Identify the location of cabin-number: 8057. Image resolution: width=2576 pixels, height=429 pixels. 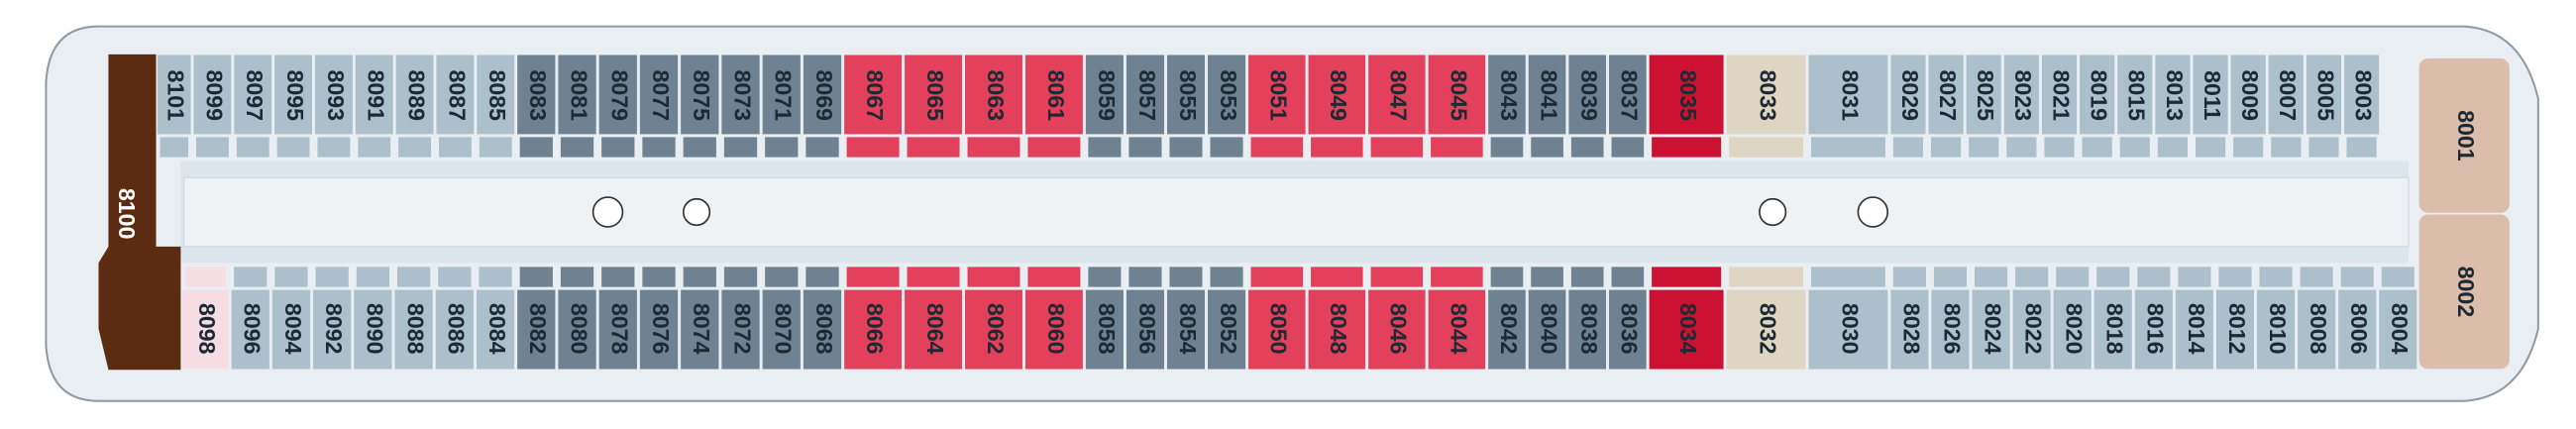
(1147, 95).